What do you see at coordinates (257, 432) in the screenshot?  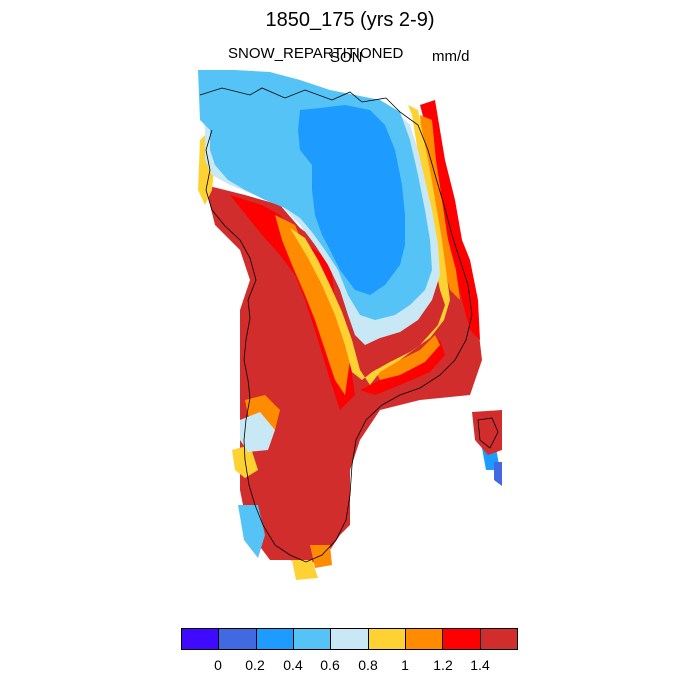 I see `field-level-4-sw` at bounding box center [257, 432].